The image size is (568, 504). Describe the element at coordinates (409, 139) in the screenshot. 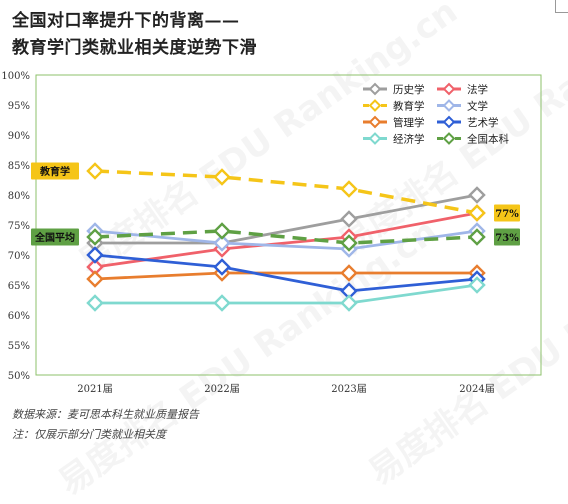

I see `legend-label: 经济学` at that location.